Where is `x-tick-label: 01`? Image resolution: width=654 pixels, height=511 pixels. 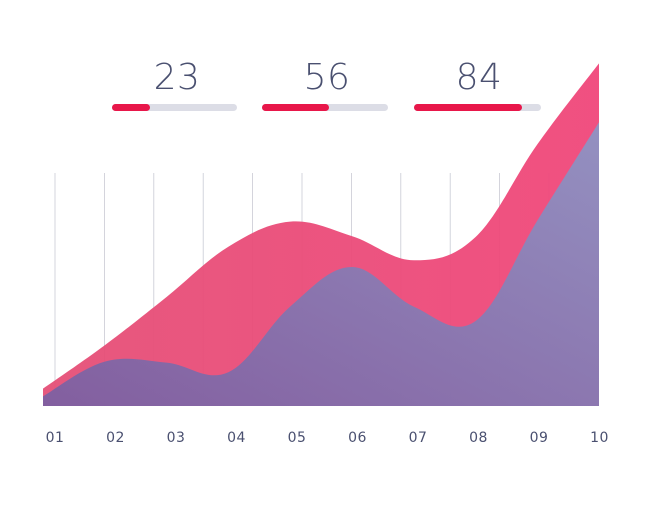
x-tick-label: 01 is located at coordinates (55, 438).